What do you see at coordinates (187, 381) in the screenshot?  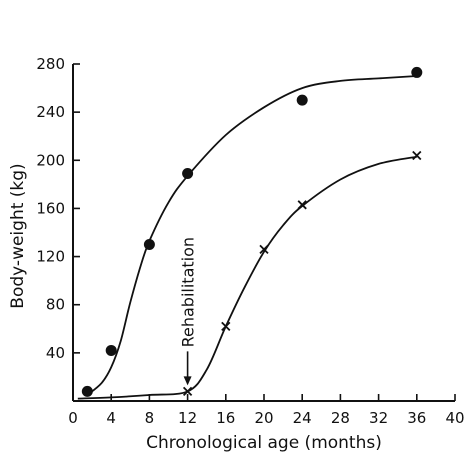 I see `annotation-arrow-head` at bounding box center [187, 381].